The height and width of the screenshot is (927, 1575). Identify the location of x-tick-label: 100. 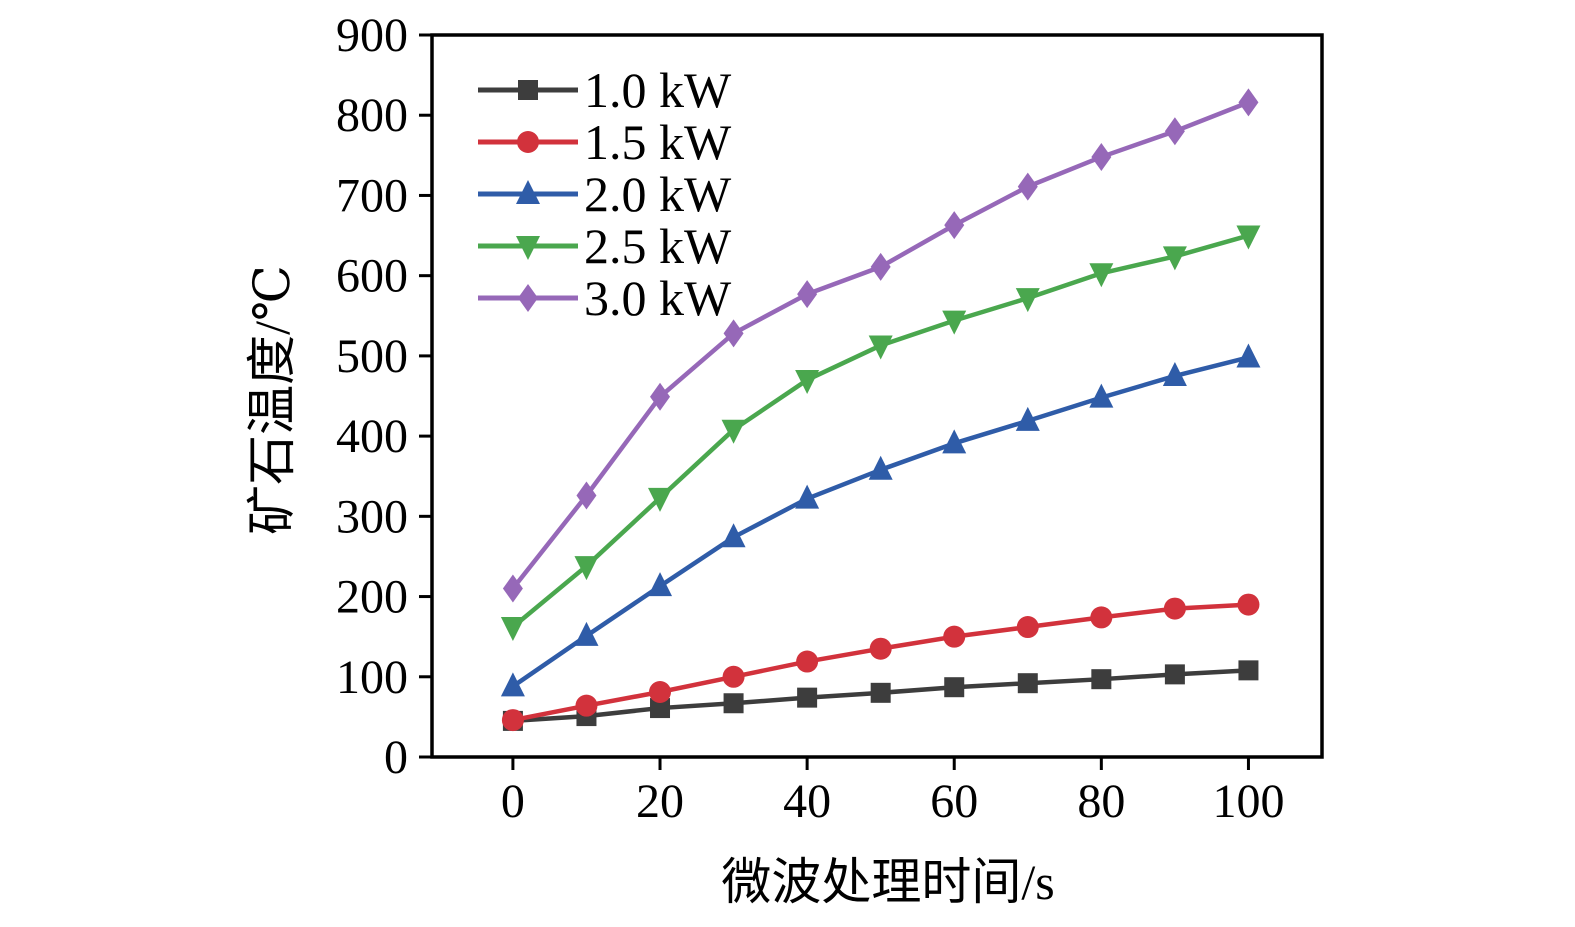
(1248, 801).